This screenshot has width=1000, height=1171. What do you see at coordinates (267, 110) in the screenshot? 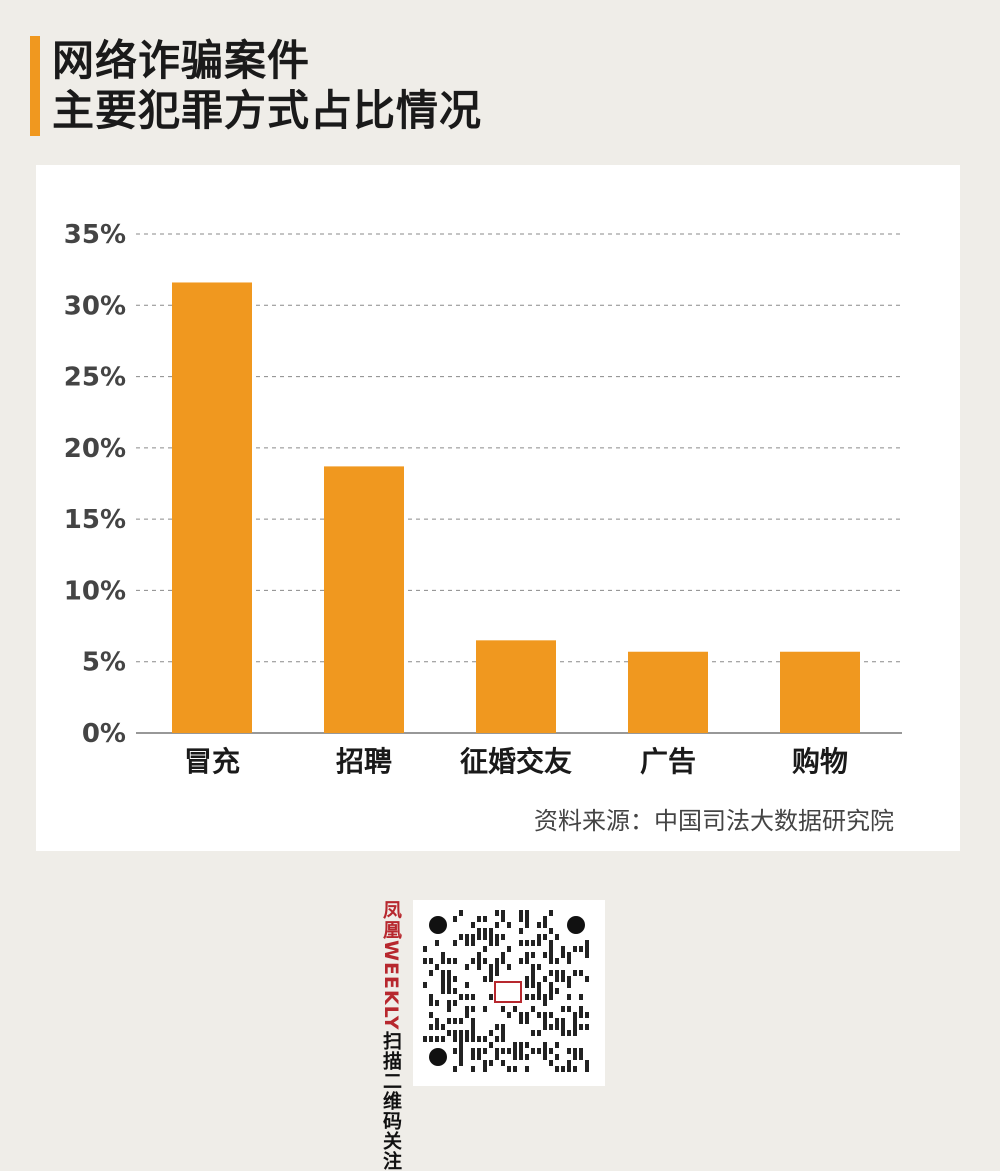
I see `page-title-line2: 主要犯罪方式占比情况` at bounding box center [267, 110].